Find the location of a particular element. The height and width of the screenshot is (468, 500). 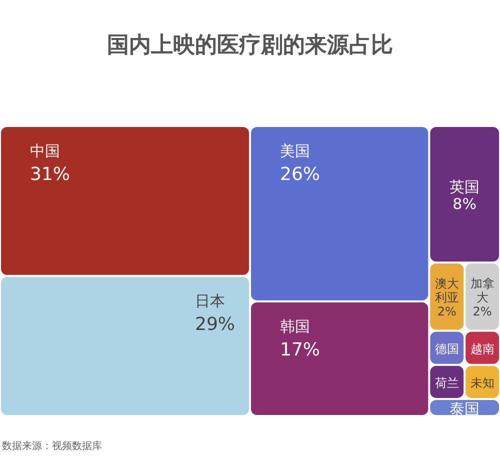

category-label: 日本 is located at coordinates (210, 301).